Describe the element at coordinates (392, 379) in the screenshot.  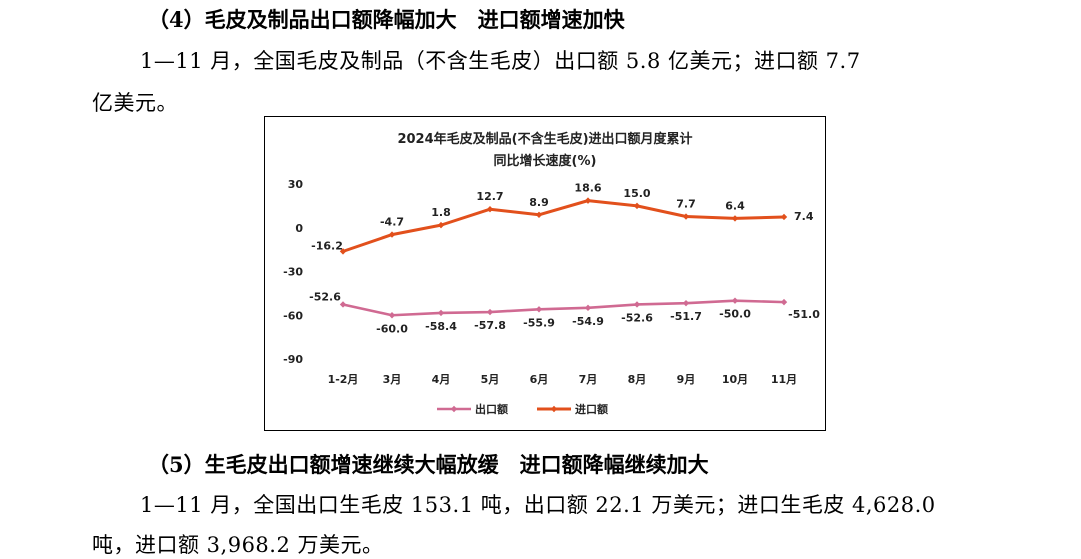
I see `x-tick-label: 3月` at that location.